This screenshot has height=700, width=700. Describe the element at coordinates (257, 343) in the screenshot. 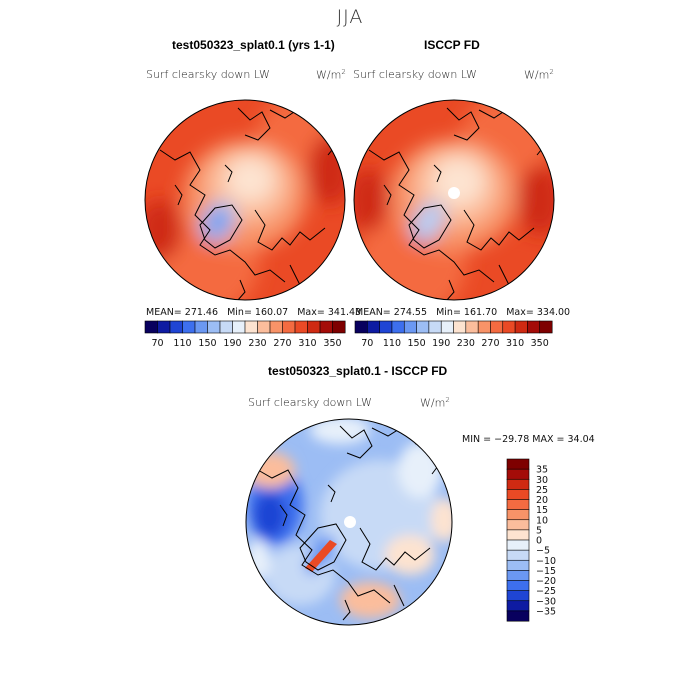

I see `panel1-colorbar-tick-label: 230` at that location.